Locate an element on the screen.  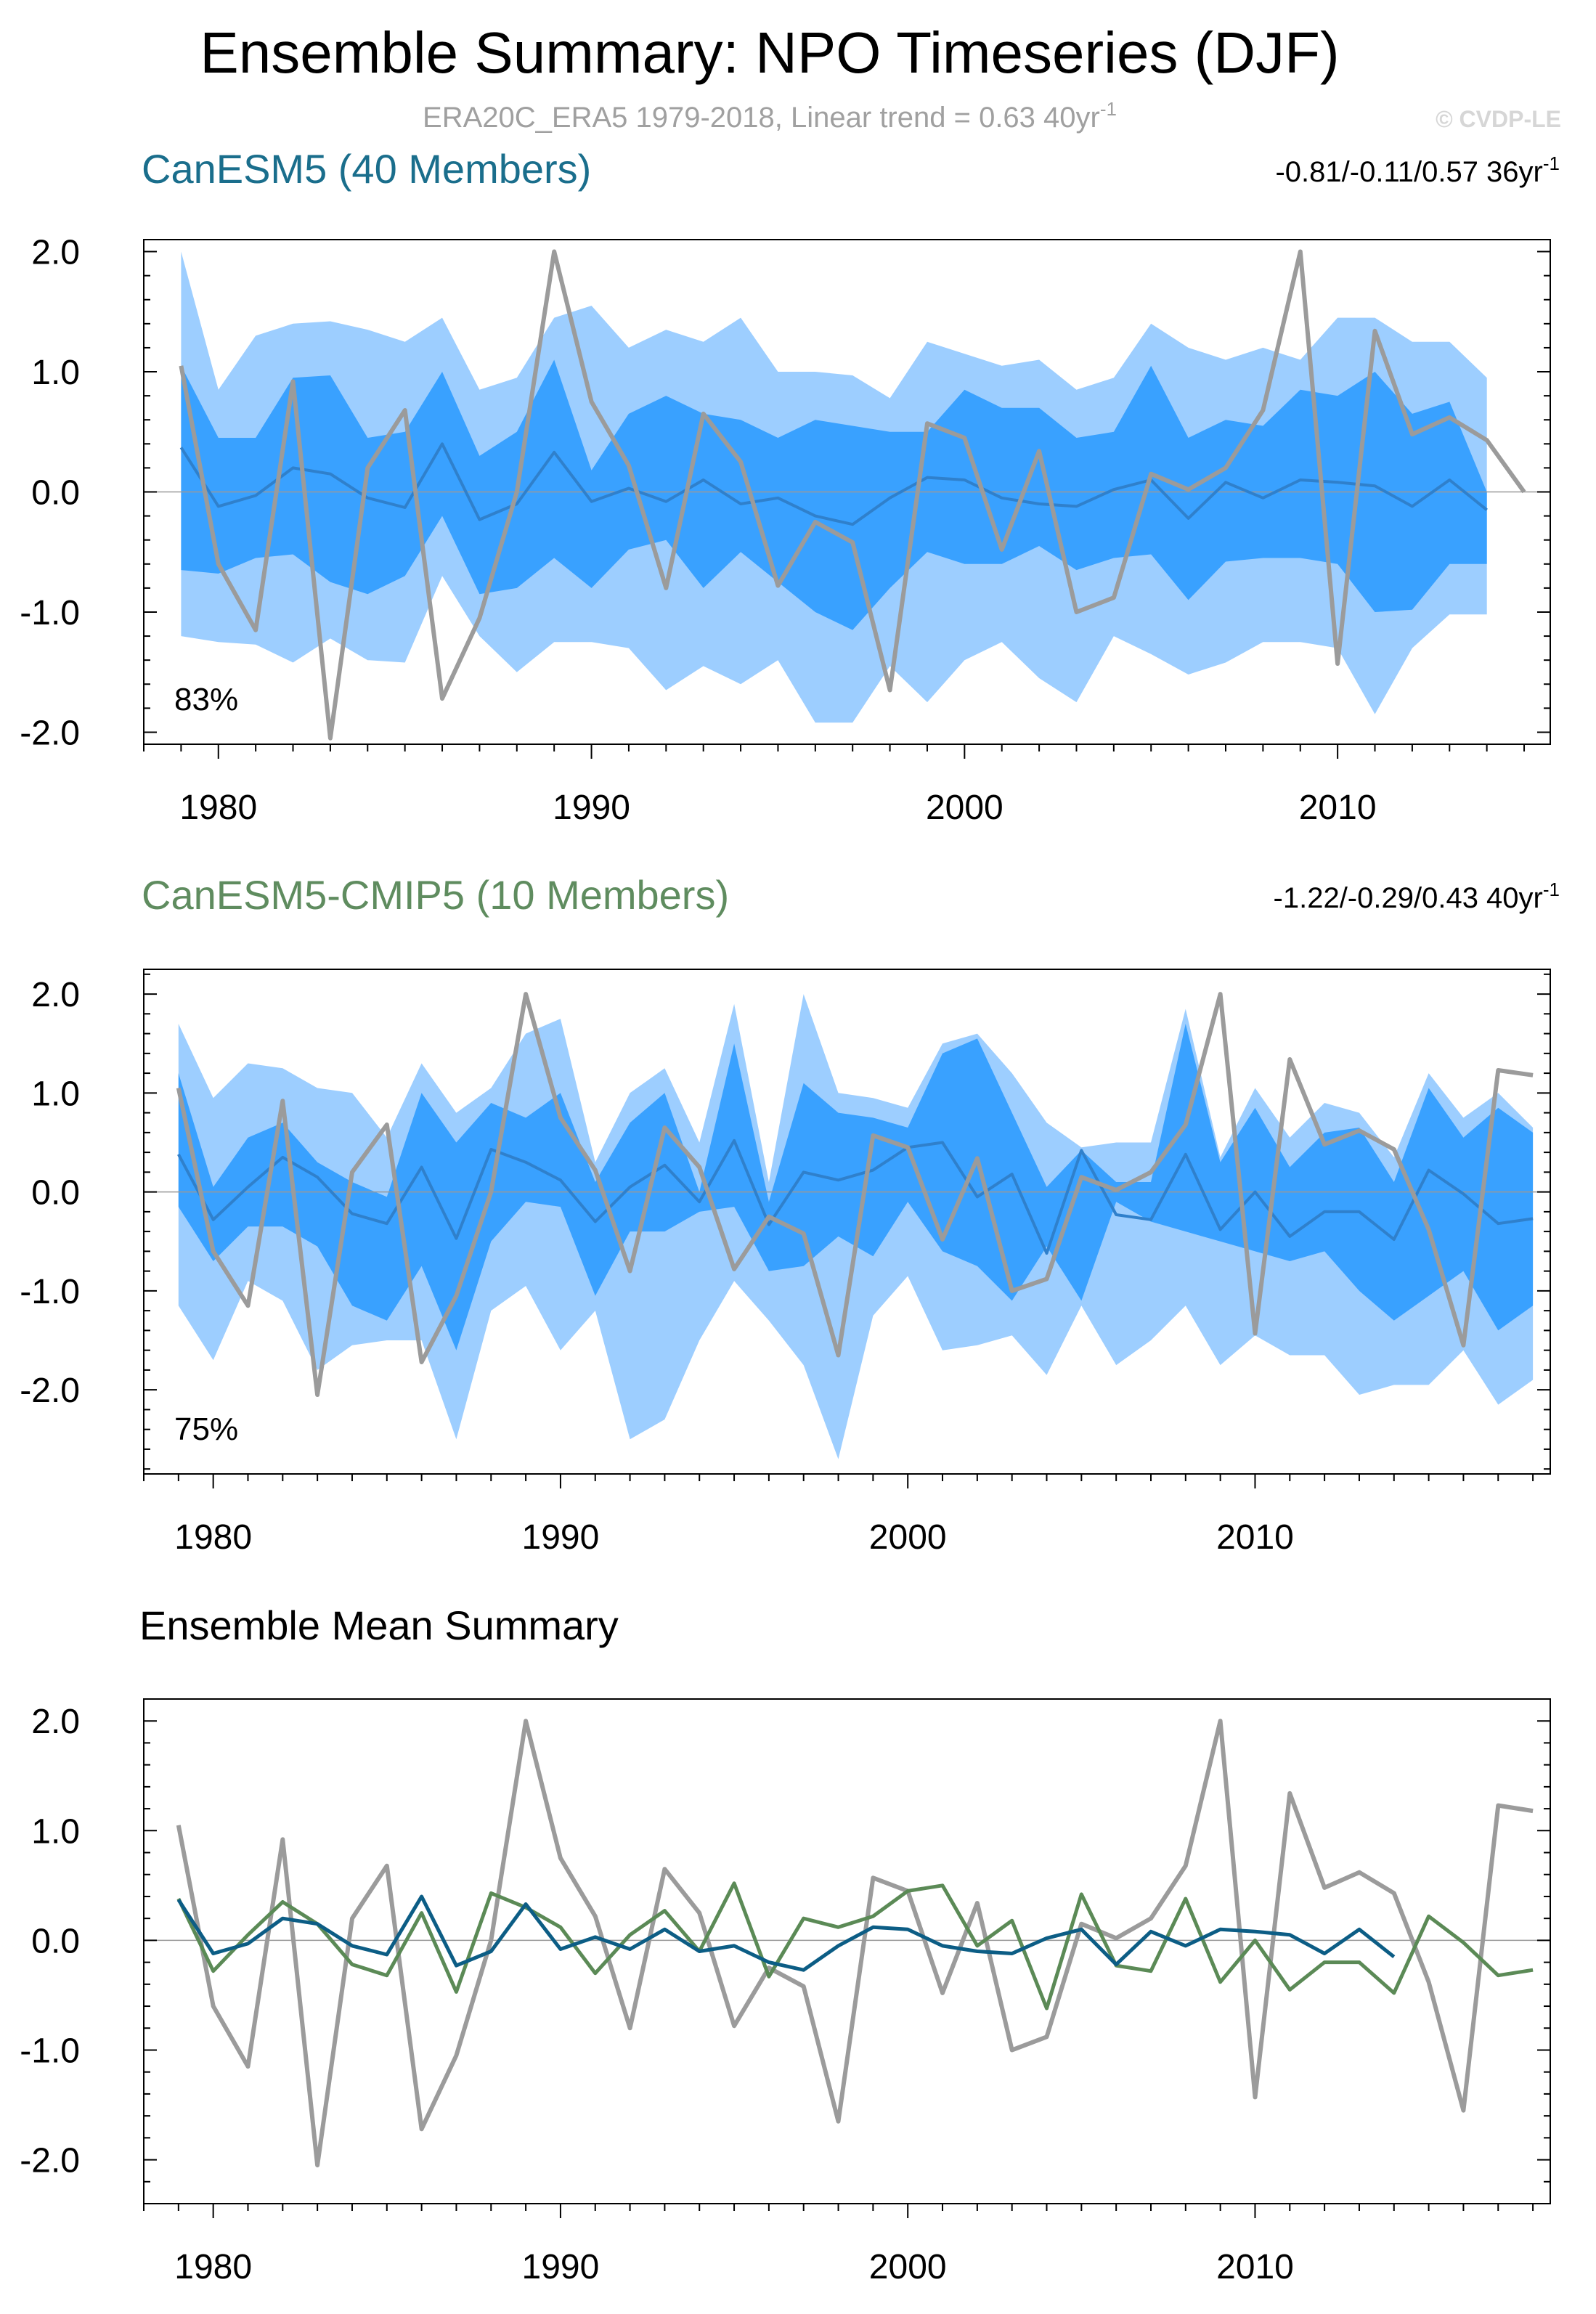
observed-line is located at coordinates (855, 1195).